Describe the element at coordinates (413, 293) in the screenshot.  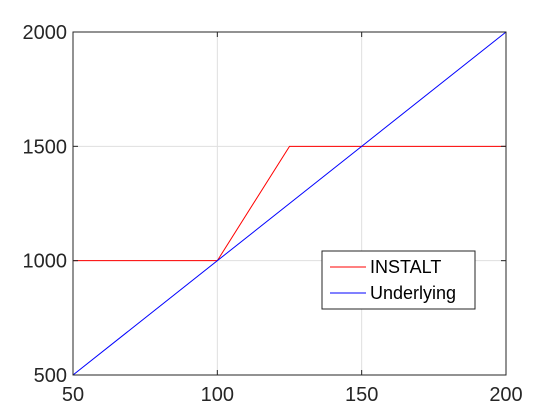
I see `legend-label: Underlying` at that location.